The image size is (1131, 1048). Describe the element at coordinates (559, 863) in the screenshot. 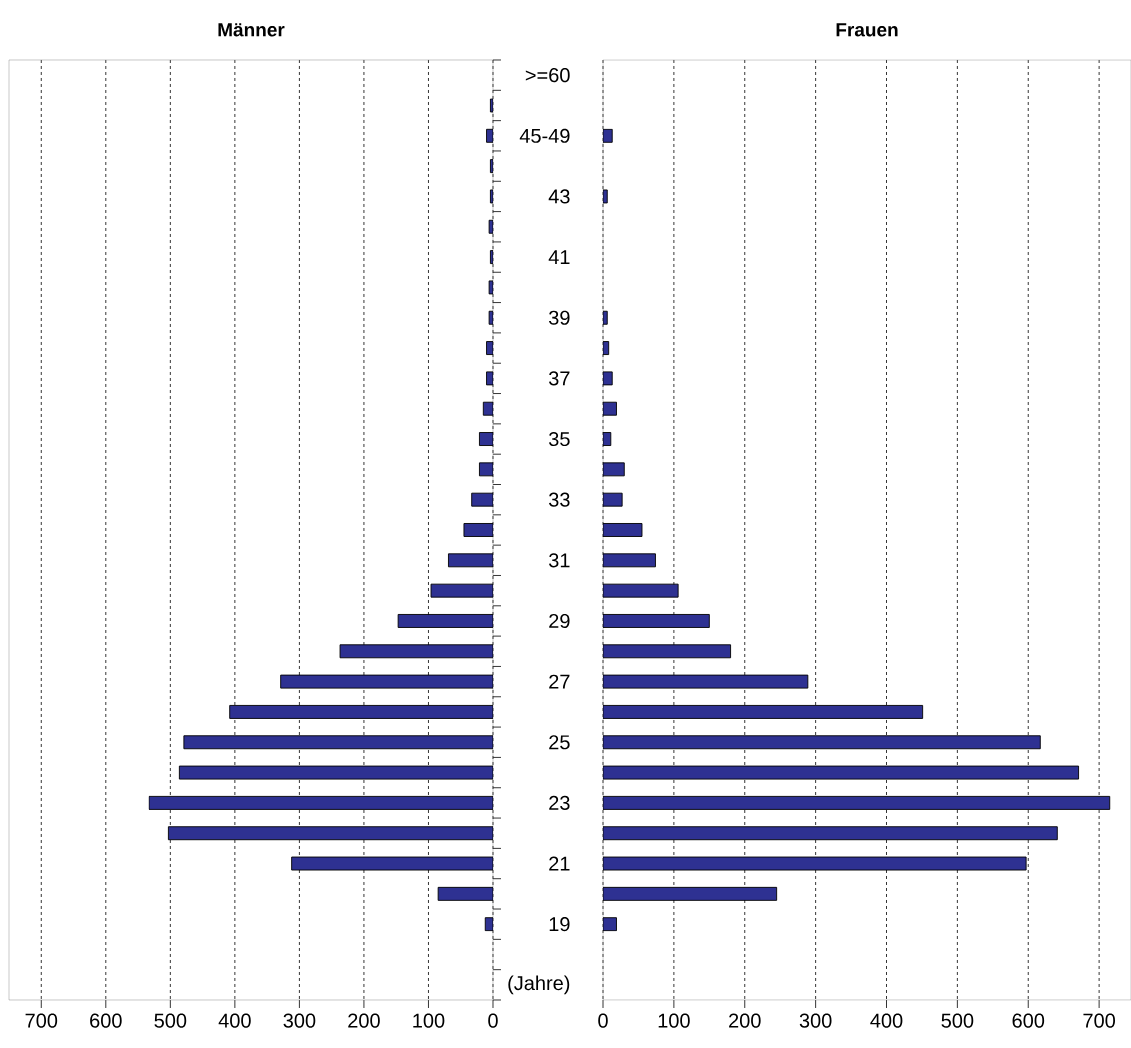

I see `y-tick-label: 21` at that location.